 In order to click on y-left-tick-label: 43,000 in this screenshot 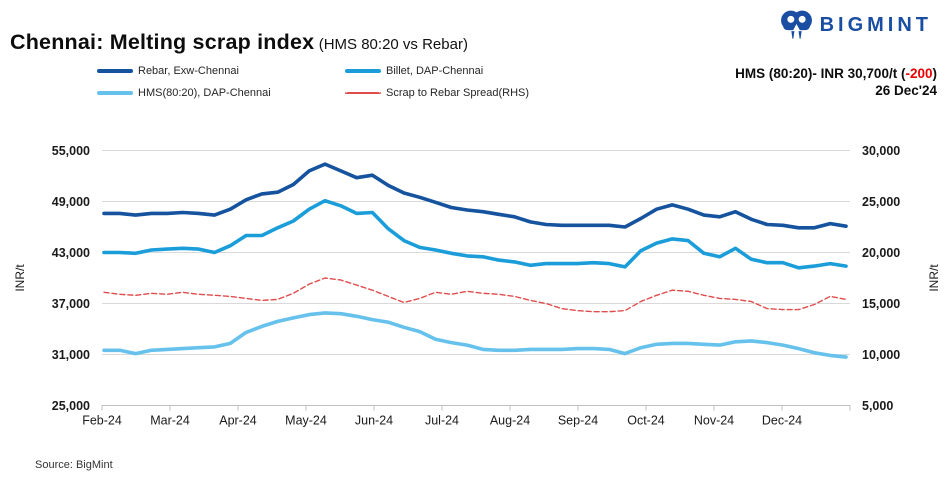, I will do `click(71, 253)`.